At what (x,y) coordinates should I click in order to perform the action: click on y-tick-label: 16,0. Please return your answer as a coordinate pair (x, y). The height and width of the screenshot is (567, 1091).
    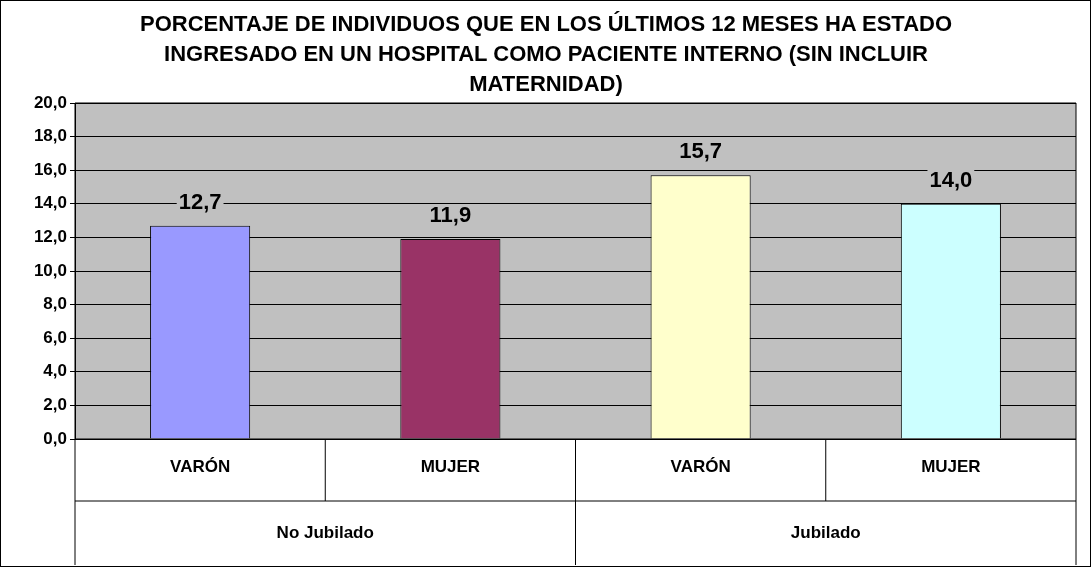
    Looking at the image, I should click on (50, 169).